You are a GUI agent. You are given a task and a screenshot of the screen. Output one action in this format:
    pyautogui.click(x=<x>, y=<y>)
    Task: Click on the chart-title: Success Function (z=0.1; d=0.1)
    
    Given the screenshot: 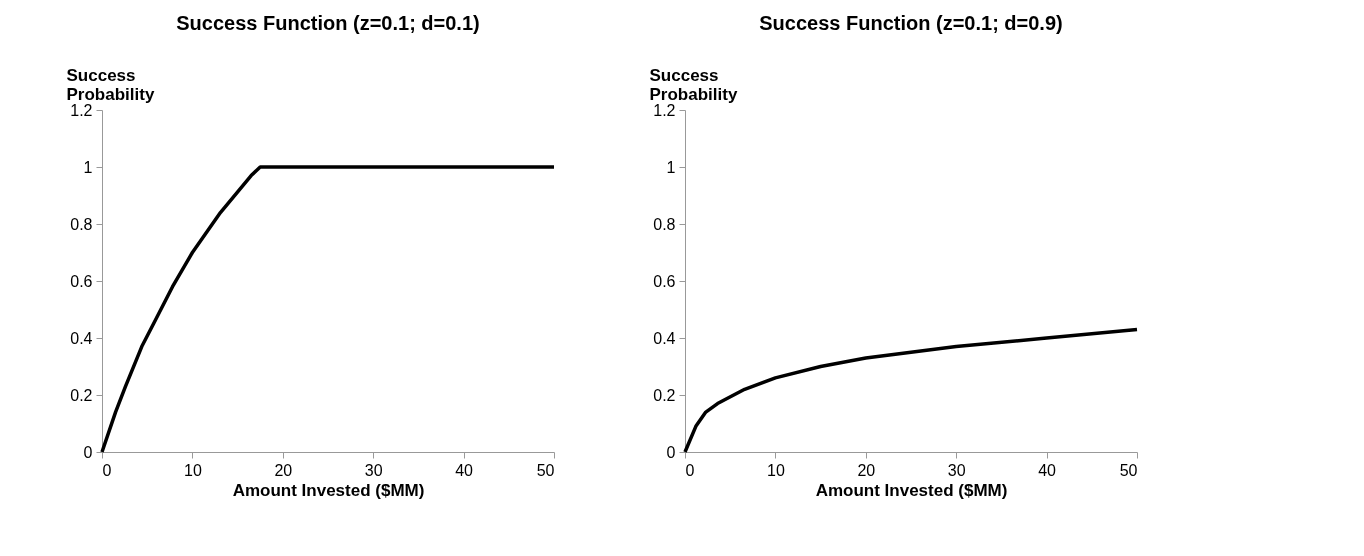 What is the action you would take?
    pyautogui.click(x=328, y=23)
    